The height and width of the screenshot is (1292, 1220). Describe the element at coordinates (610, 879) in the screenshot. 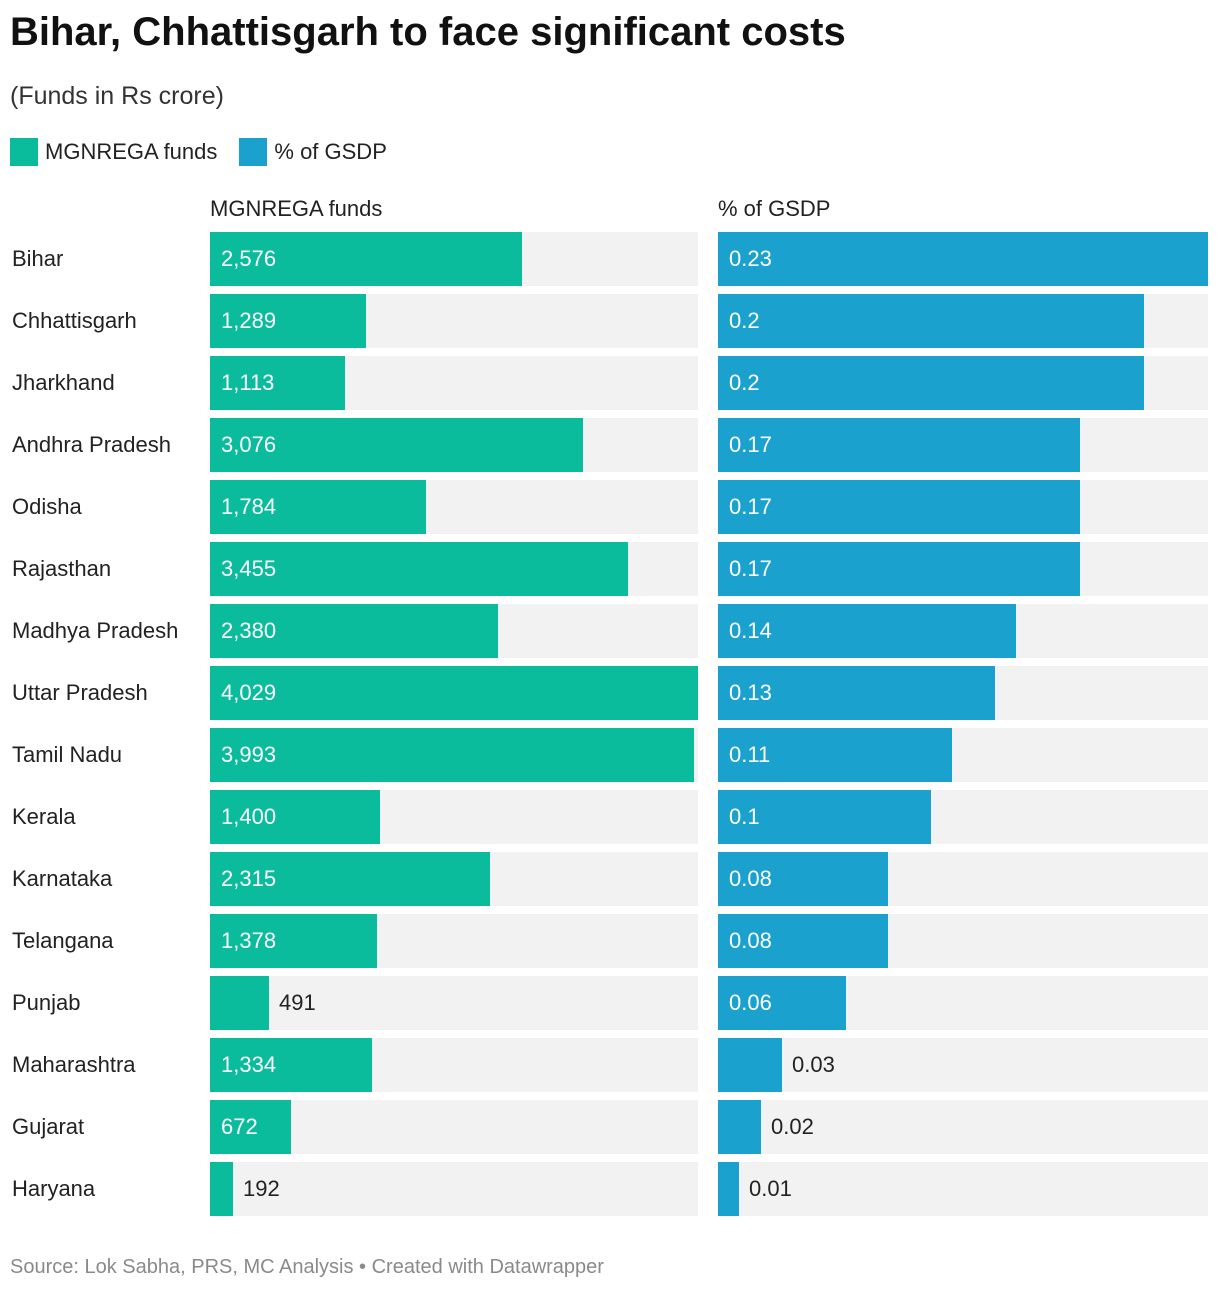

I see `chart-row: Karnataka 2,315 0.08` at that location.